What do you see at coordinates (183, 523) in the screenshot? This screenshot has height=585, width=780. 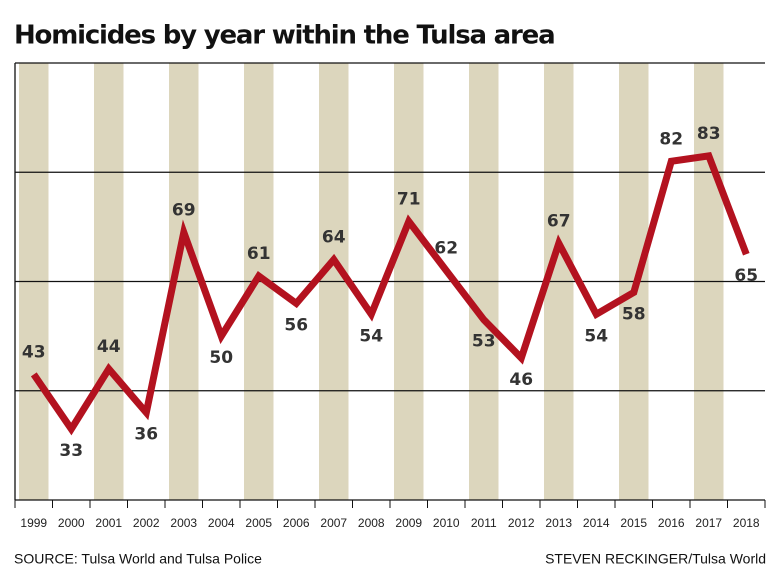 I see `x-tick-label: 2003` at bounding box center [183, 523].